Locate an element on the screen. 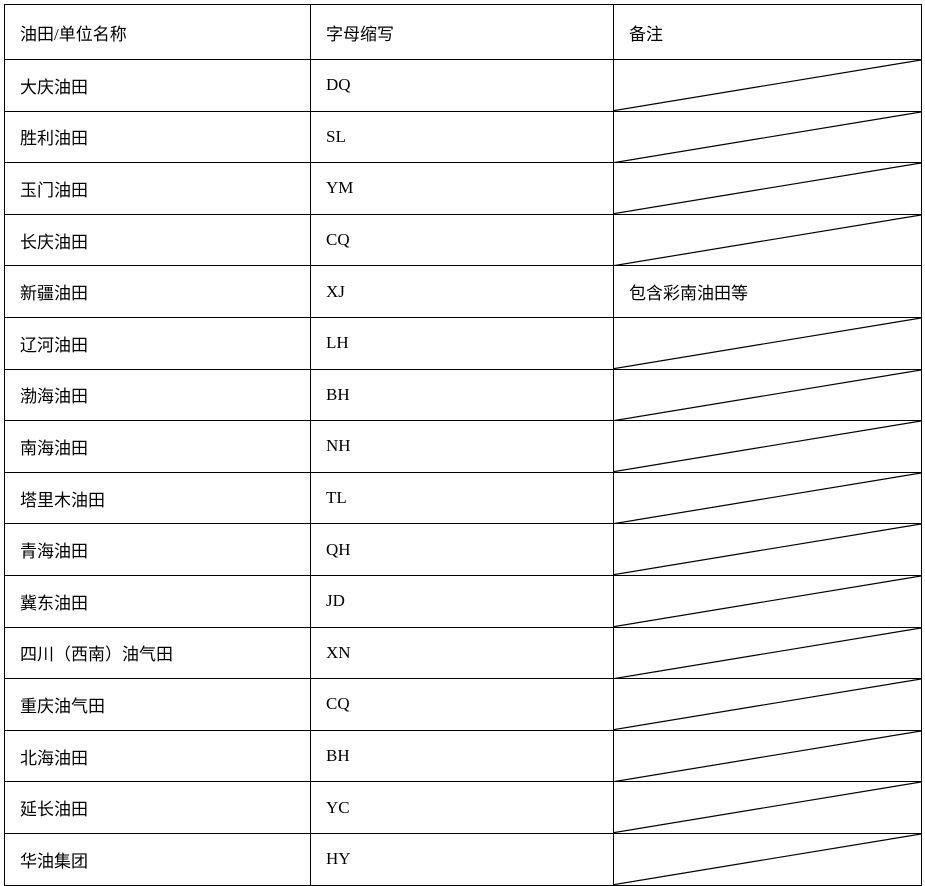  table-row: 辽河油田 LH is located at coordinates (463, 343).